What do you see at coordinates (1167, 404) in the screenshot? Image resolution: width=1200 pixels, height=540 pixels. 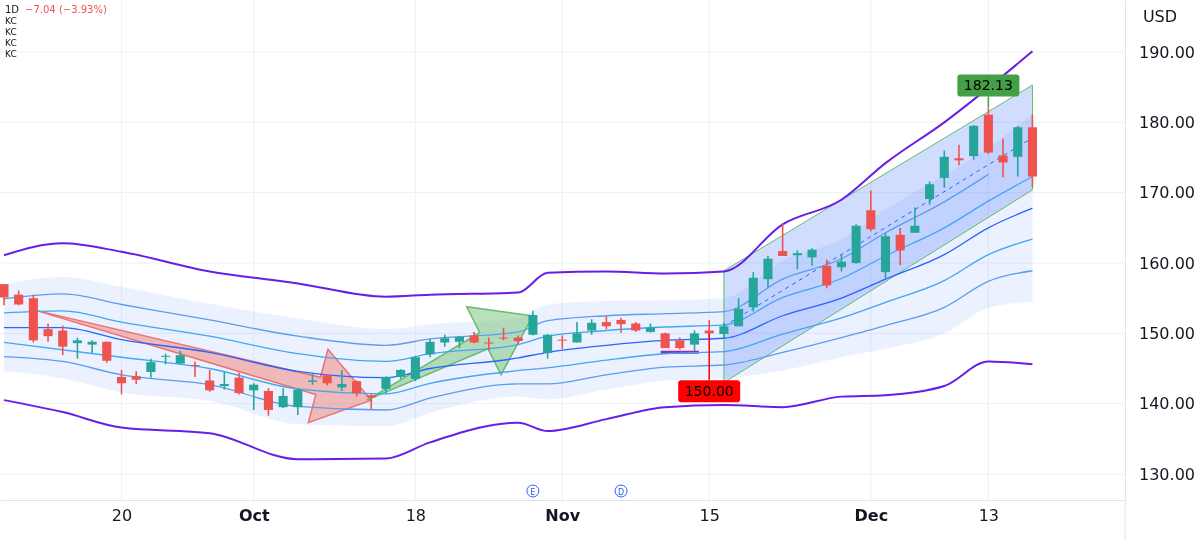 I see `y-tick-label: 140.00` at bounding box center [1167, 404].